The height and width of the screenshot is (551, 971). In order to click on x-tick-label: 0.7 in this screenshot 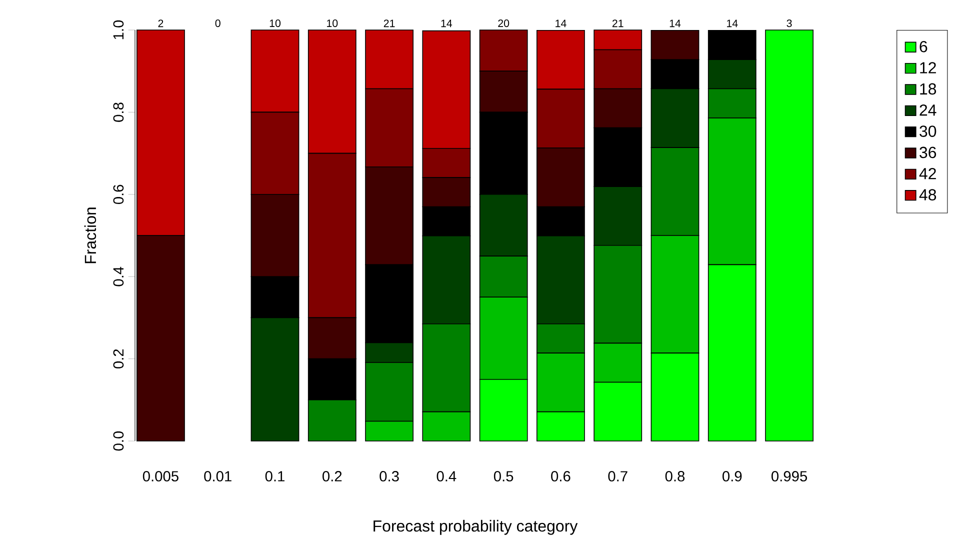, I will do `click(618, 476)`.